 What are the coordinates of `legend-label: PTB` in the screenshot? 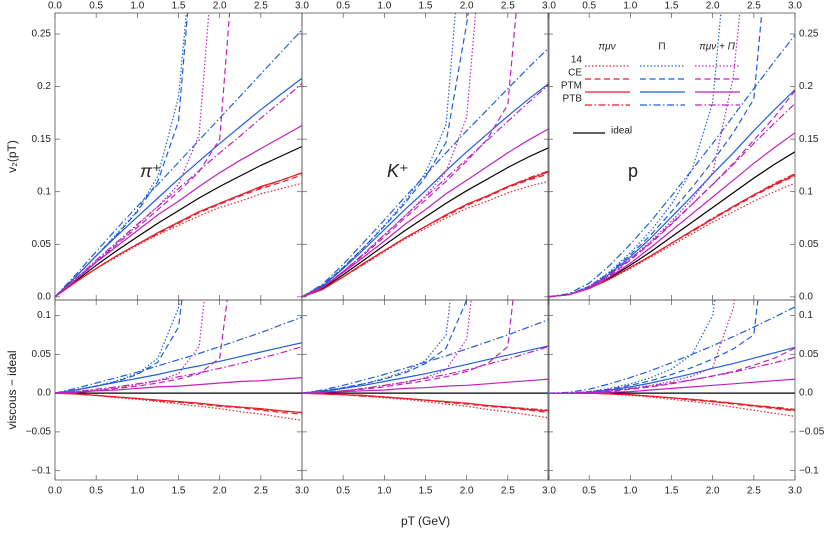 It's located at (573, 99).